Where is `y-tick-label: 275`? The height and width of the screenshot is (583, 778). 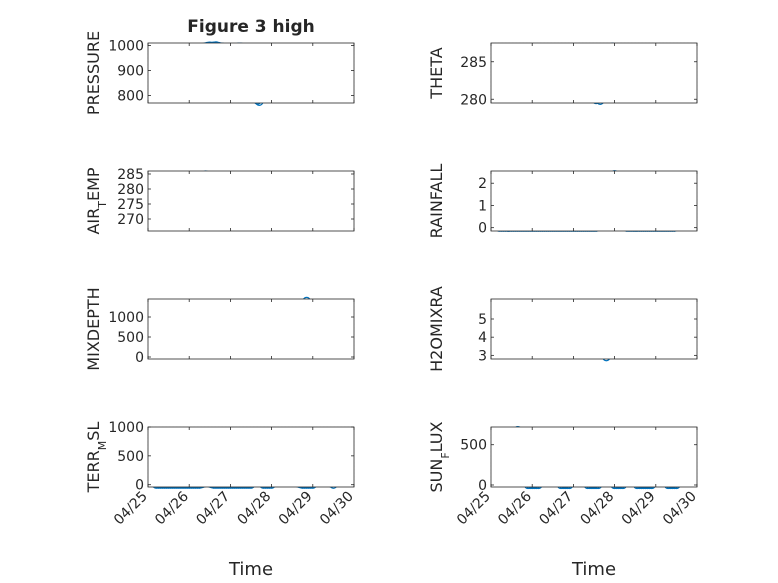
y-tick-label: 275 is located at coordinates (130, 205).